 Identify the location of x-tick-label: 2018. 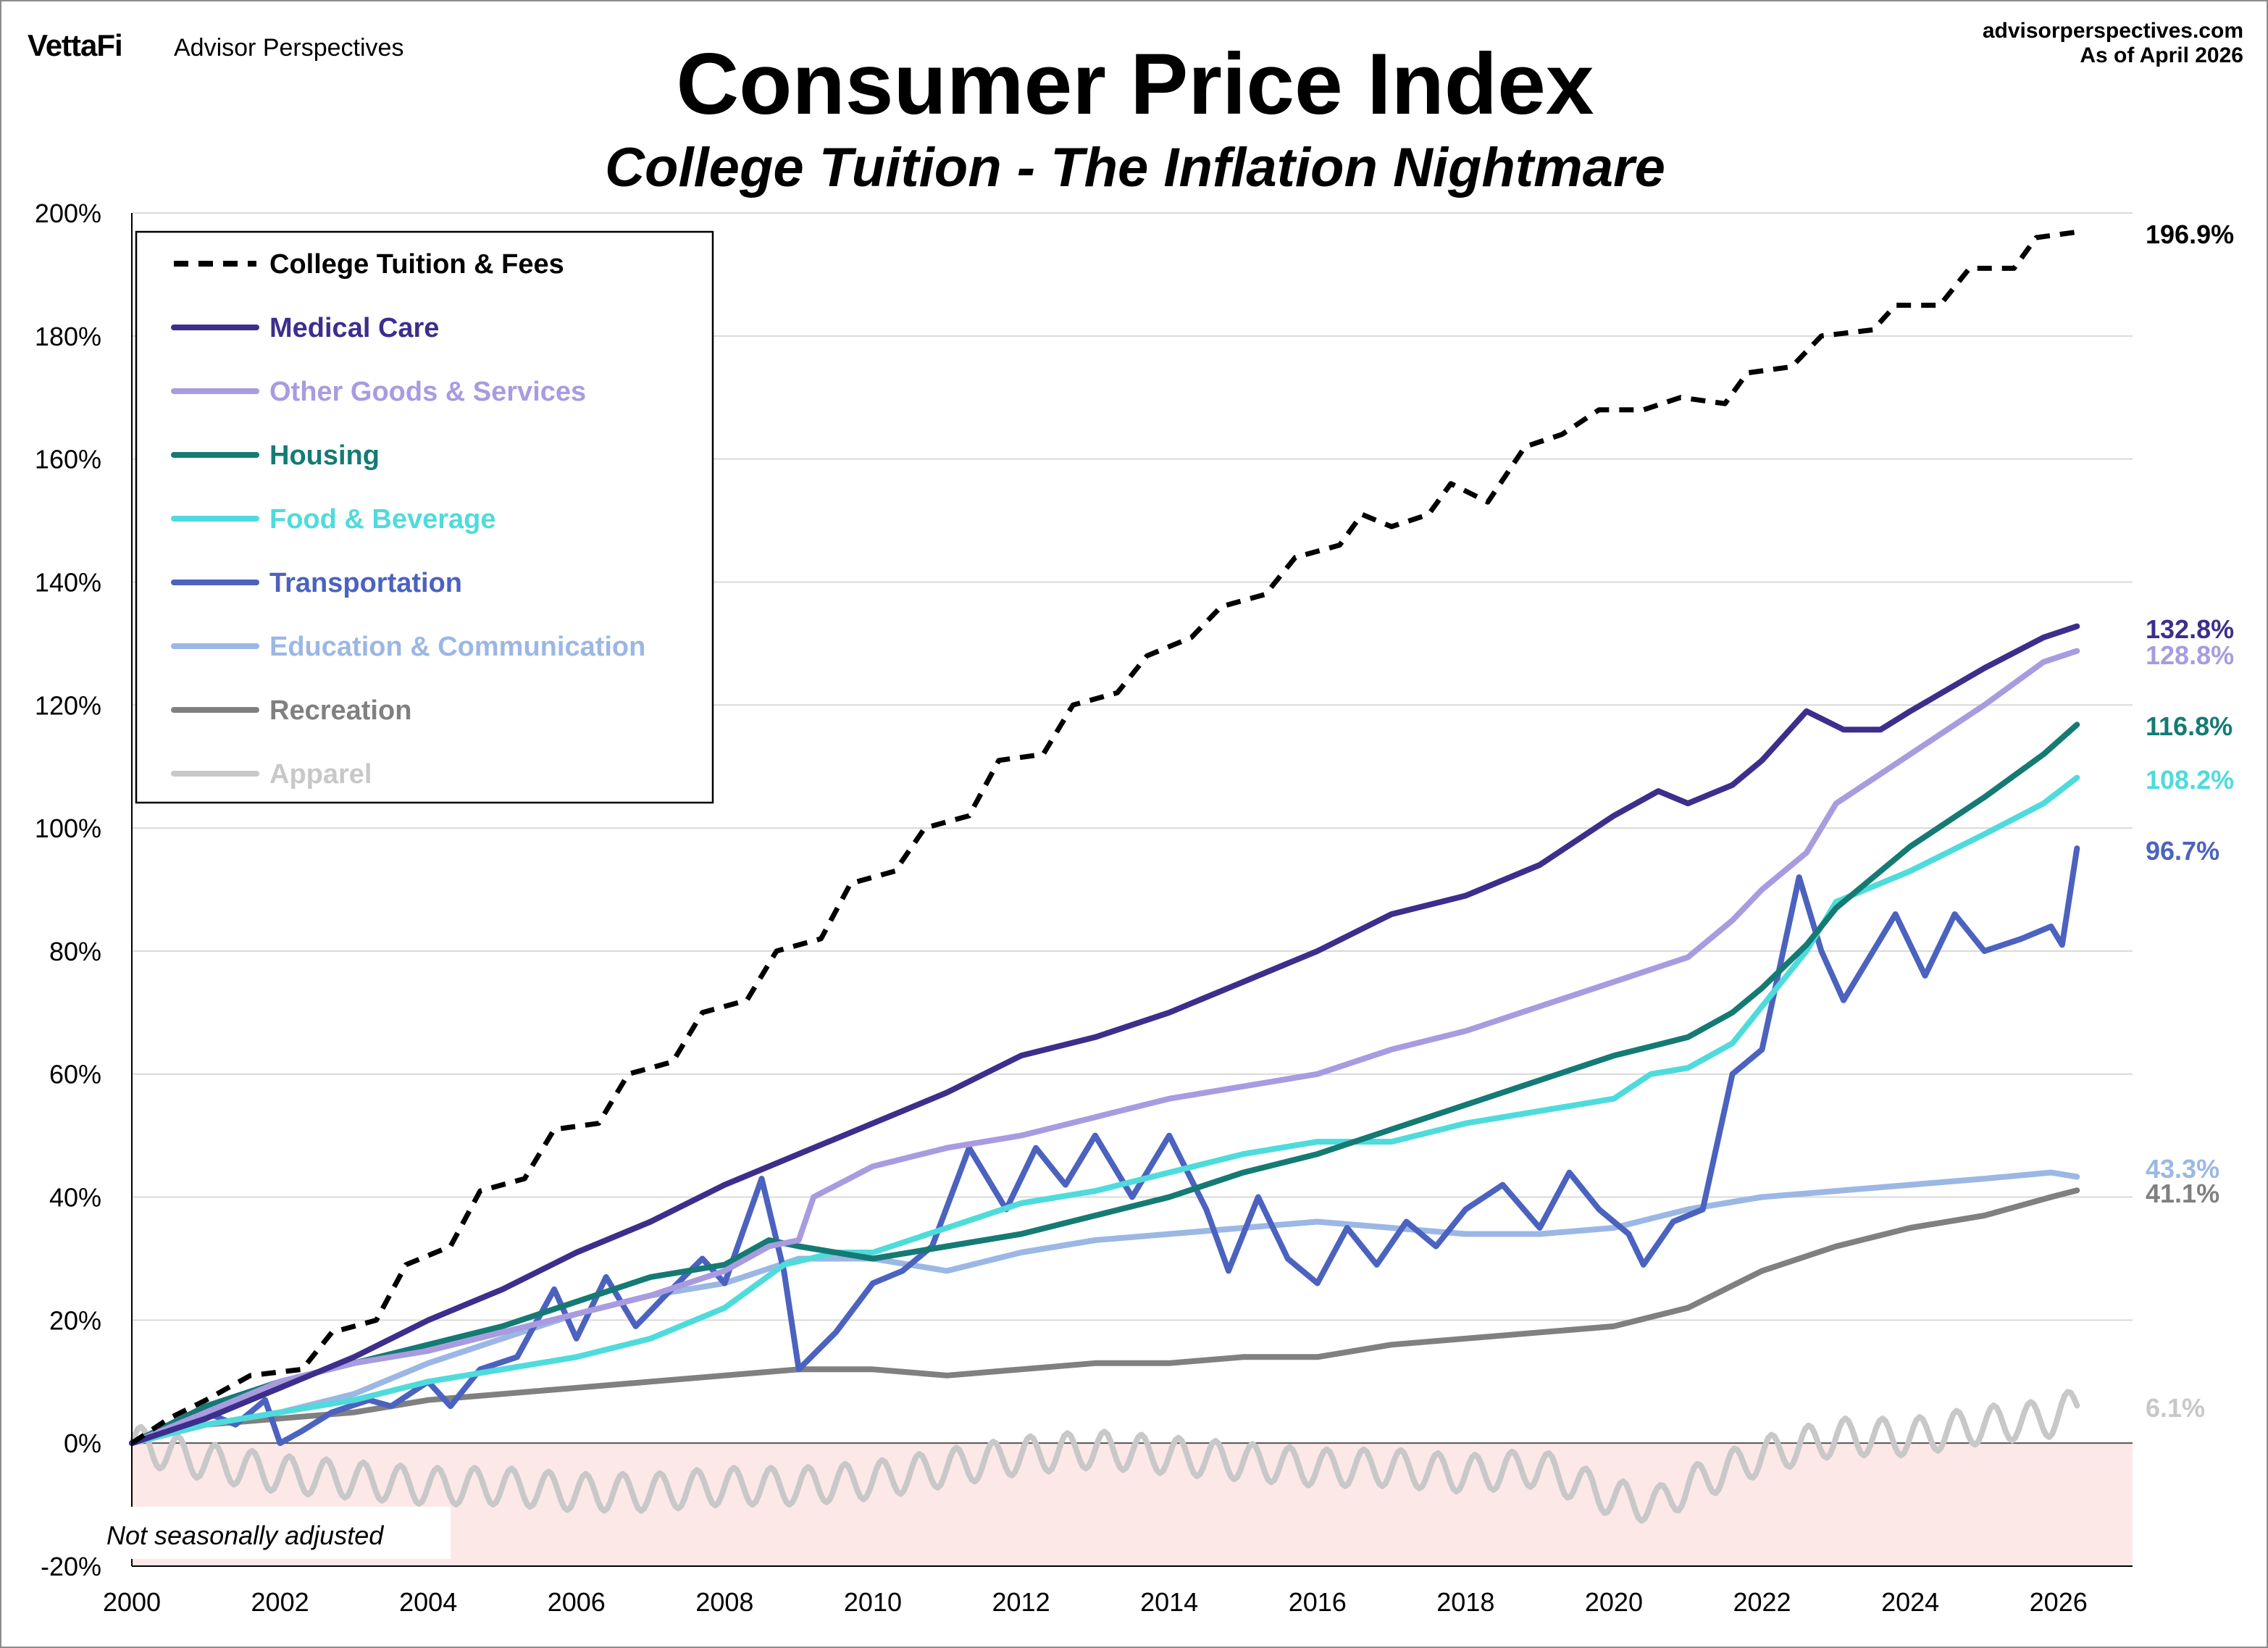
(1465, 1602).